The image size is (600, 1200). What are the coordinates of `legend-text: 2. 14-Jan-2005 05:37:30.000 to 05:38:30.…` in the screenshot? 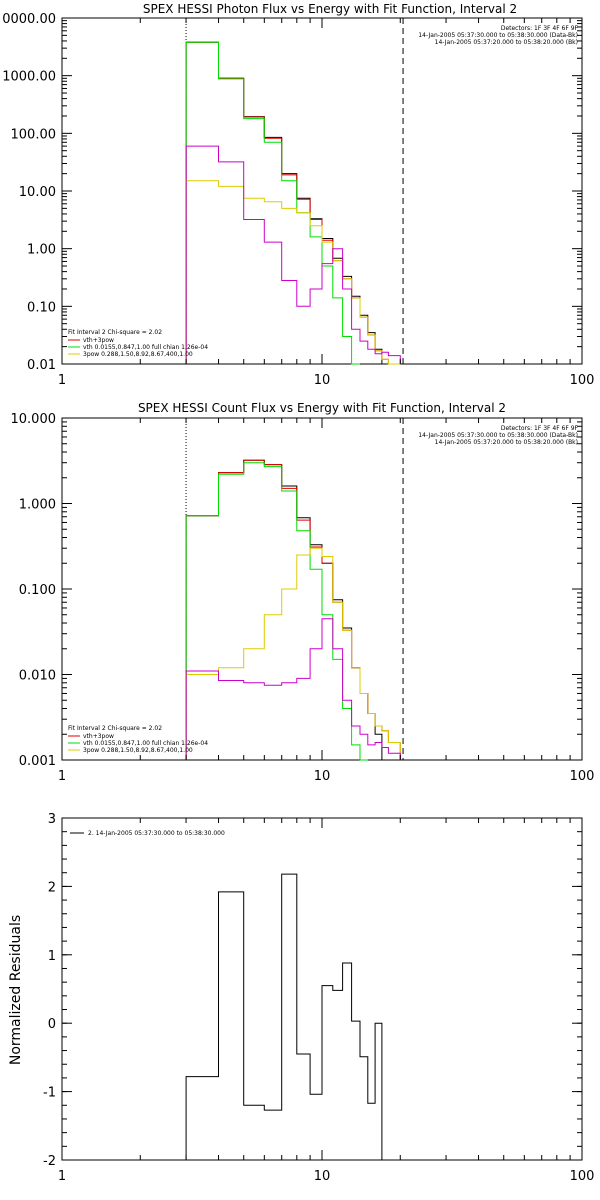 It's located at (156, 833).